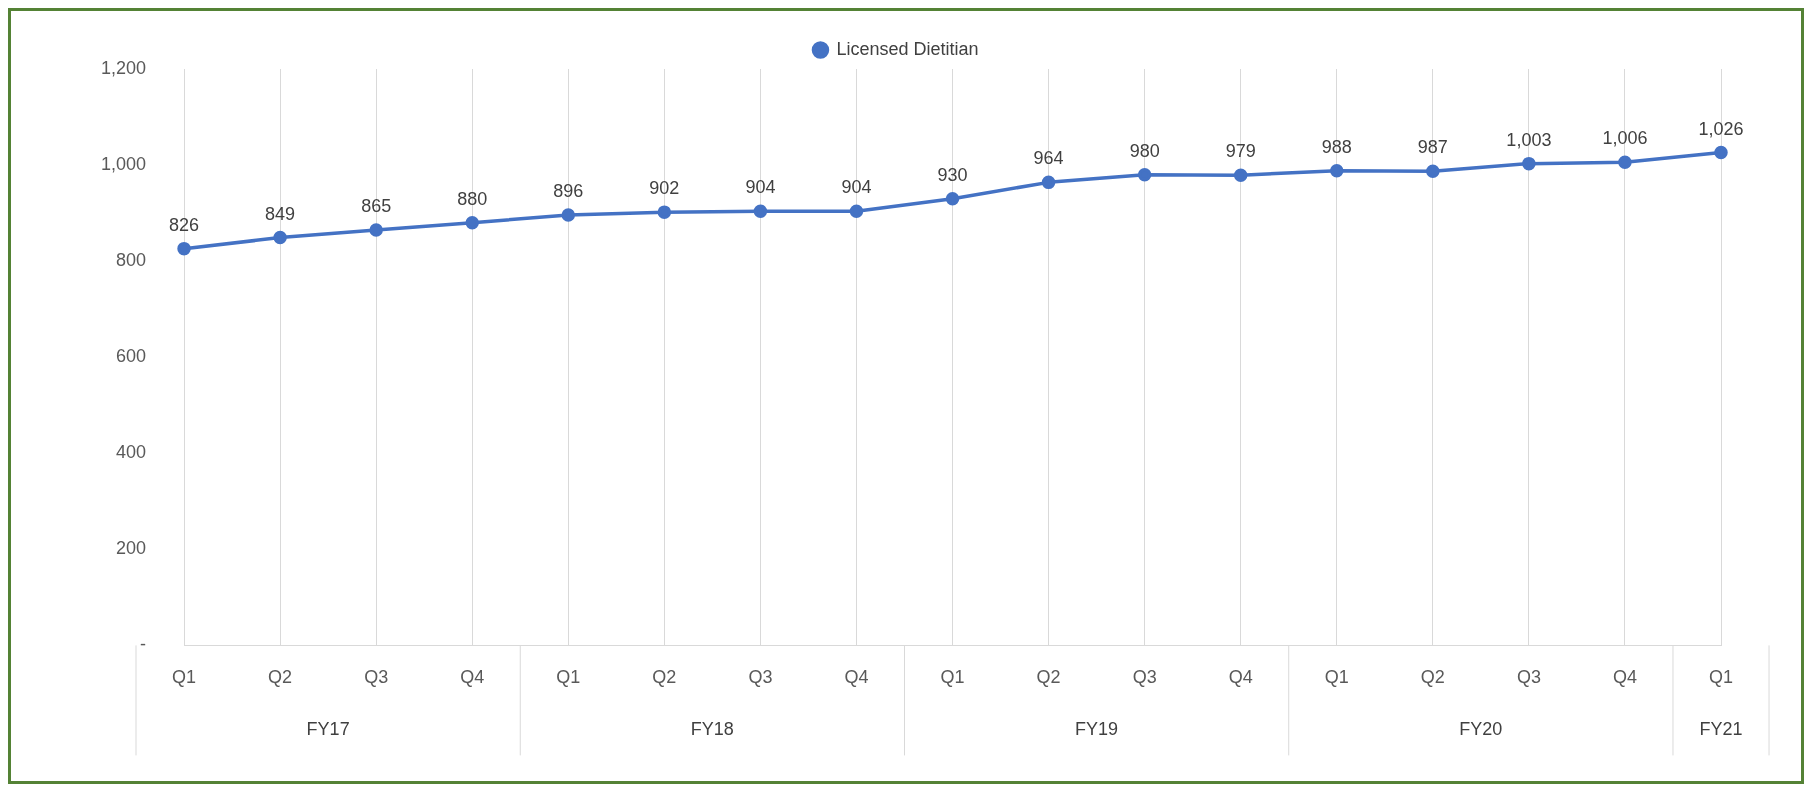  I want to click on data-label: 980, so click(1144, 150).